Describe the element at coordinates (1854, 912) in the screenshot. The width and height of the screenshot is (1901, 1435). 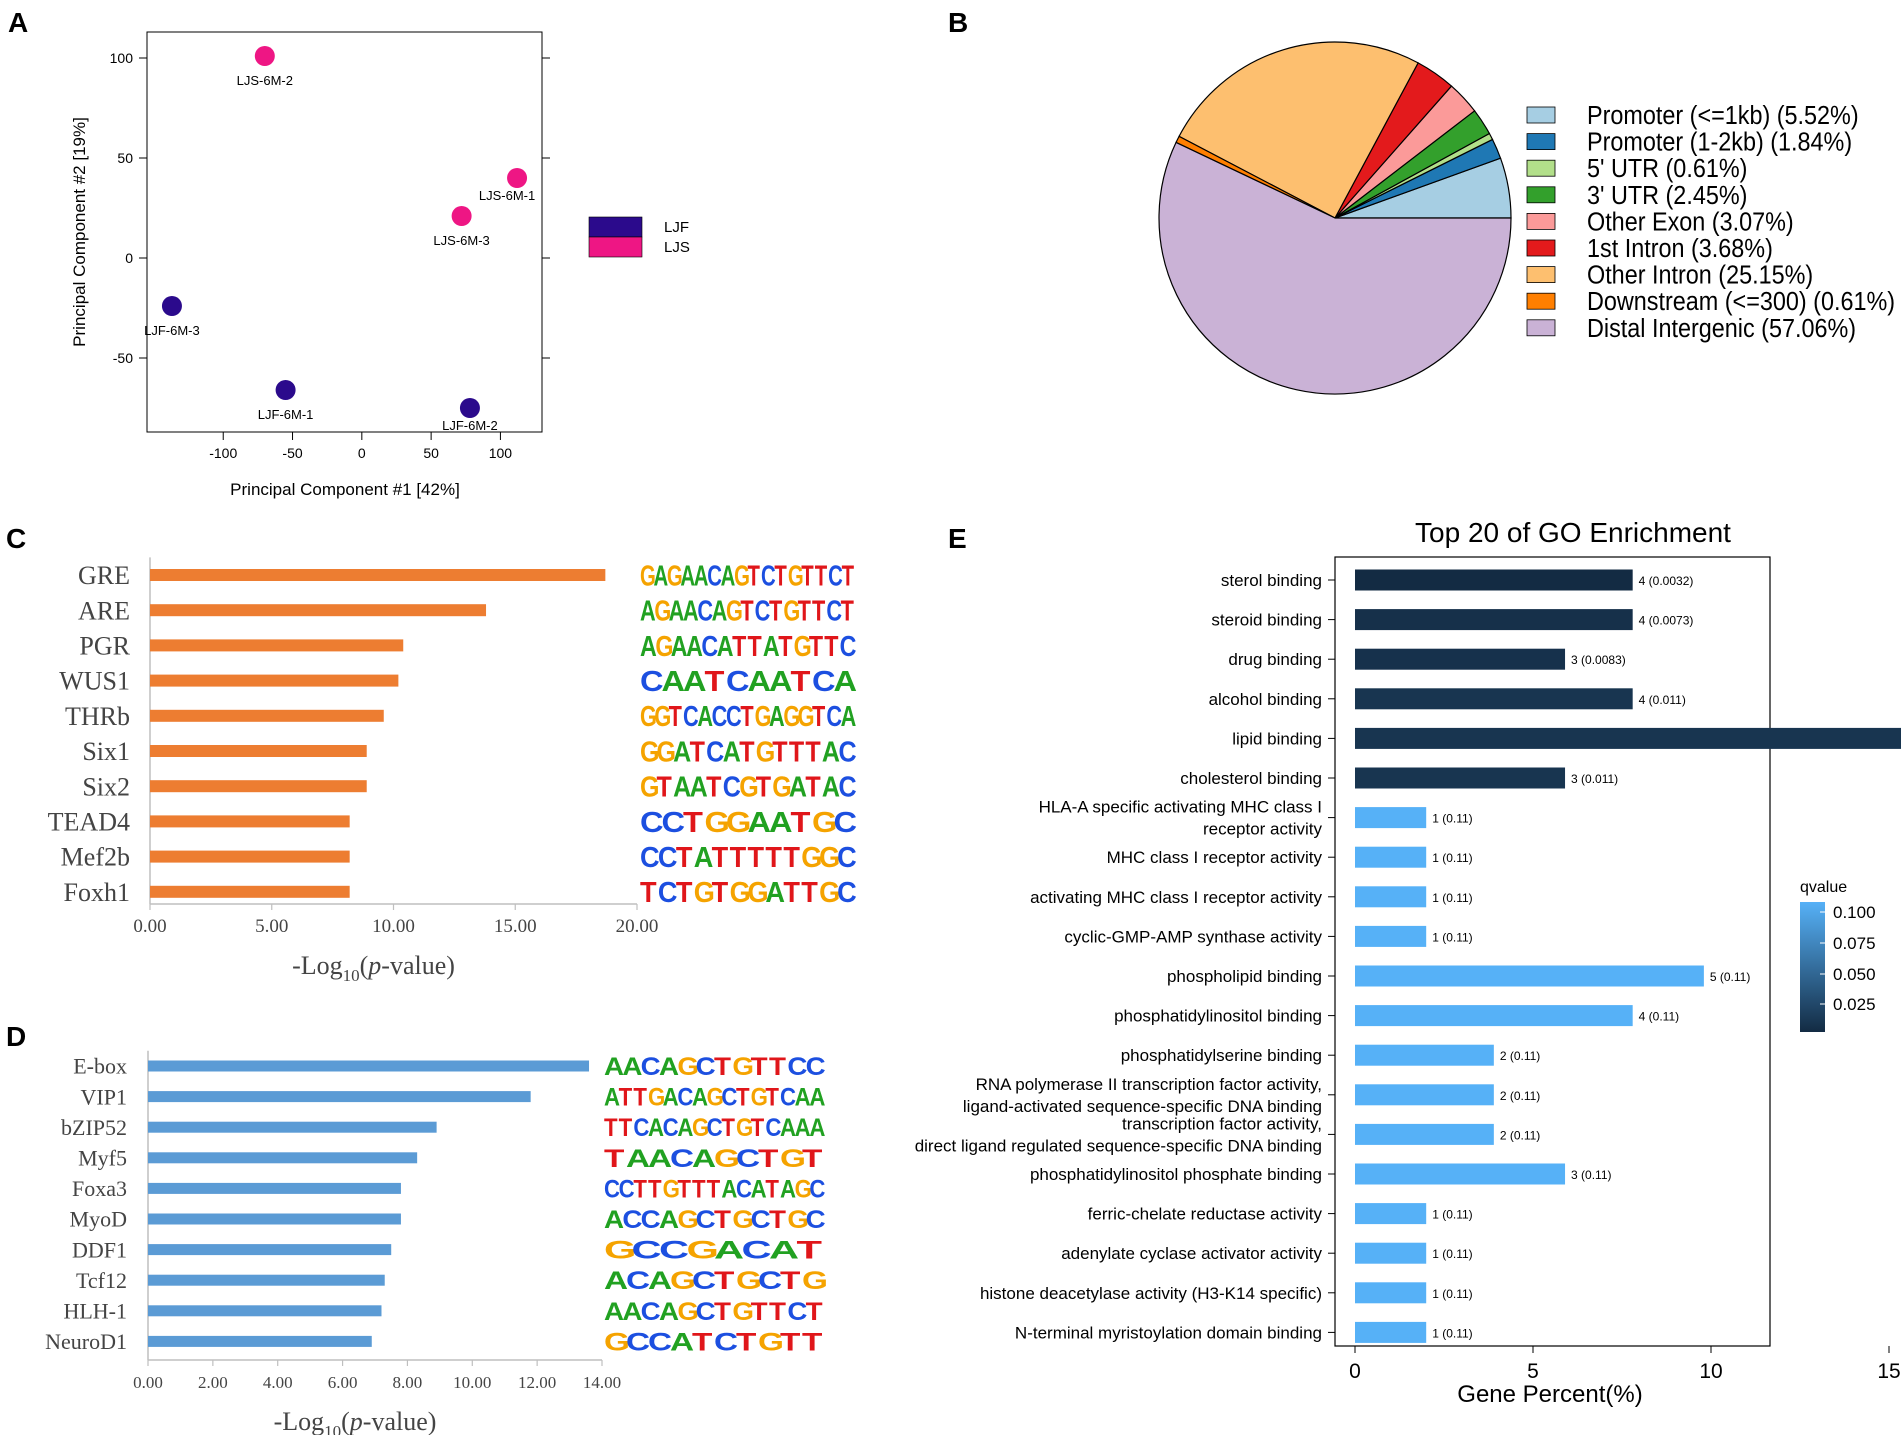
I see `colorbar-tick-label: 0.100` at that location.